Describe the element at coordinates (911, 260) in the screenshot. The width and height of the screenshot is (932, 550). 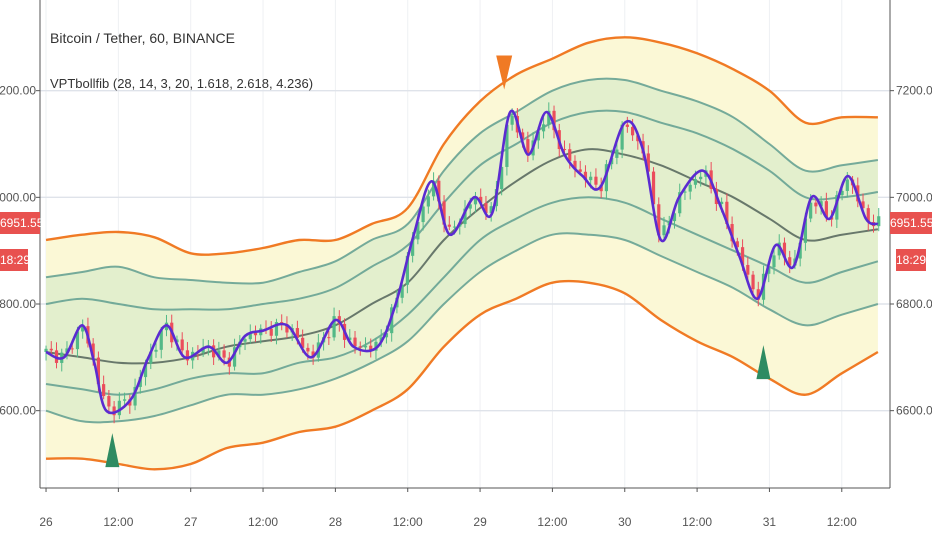
I see `time-tag-right: 18:29` at that location.